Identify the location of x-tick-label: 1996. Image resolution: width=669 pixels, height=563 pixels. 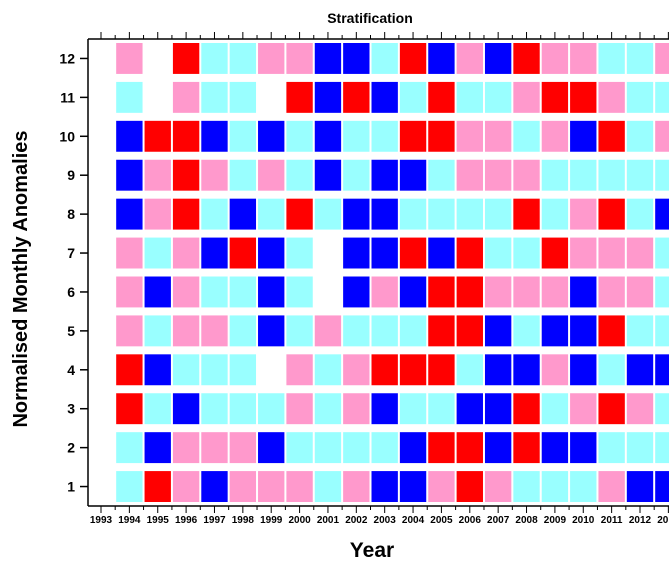
(186, 520).